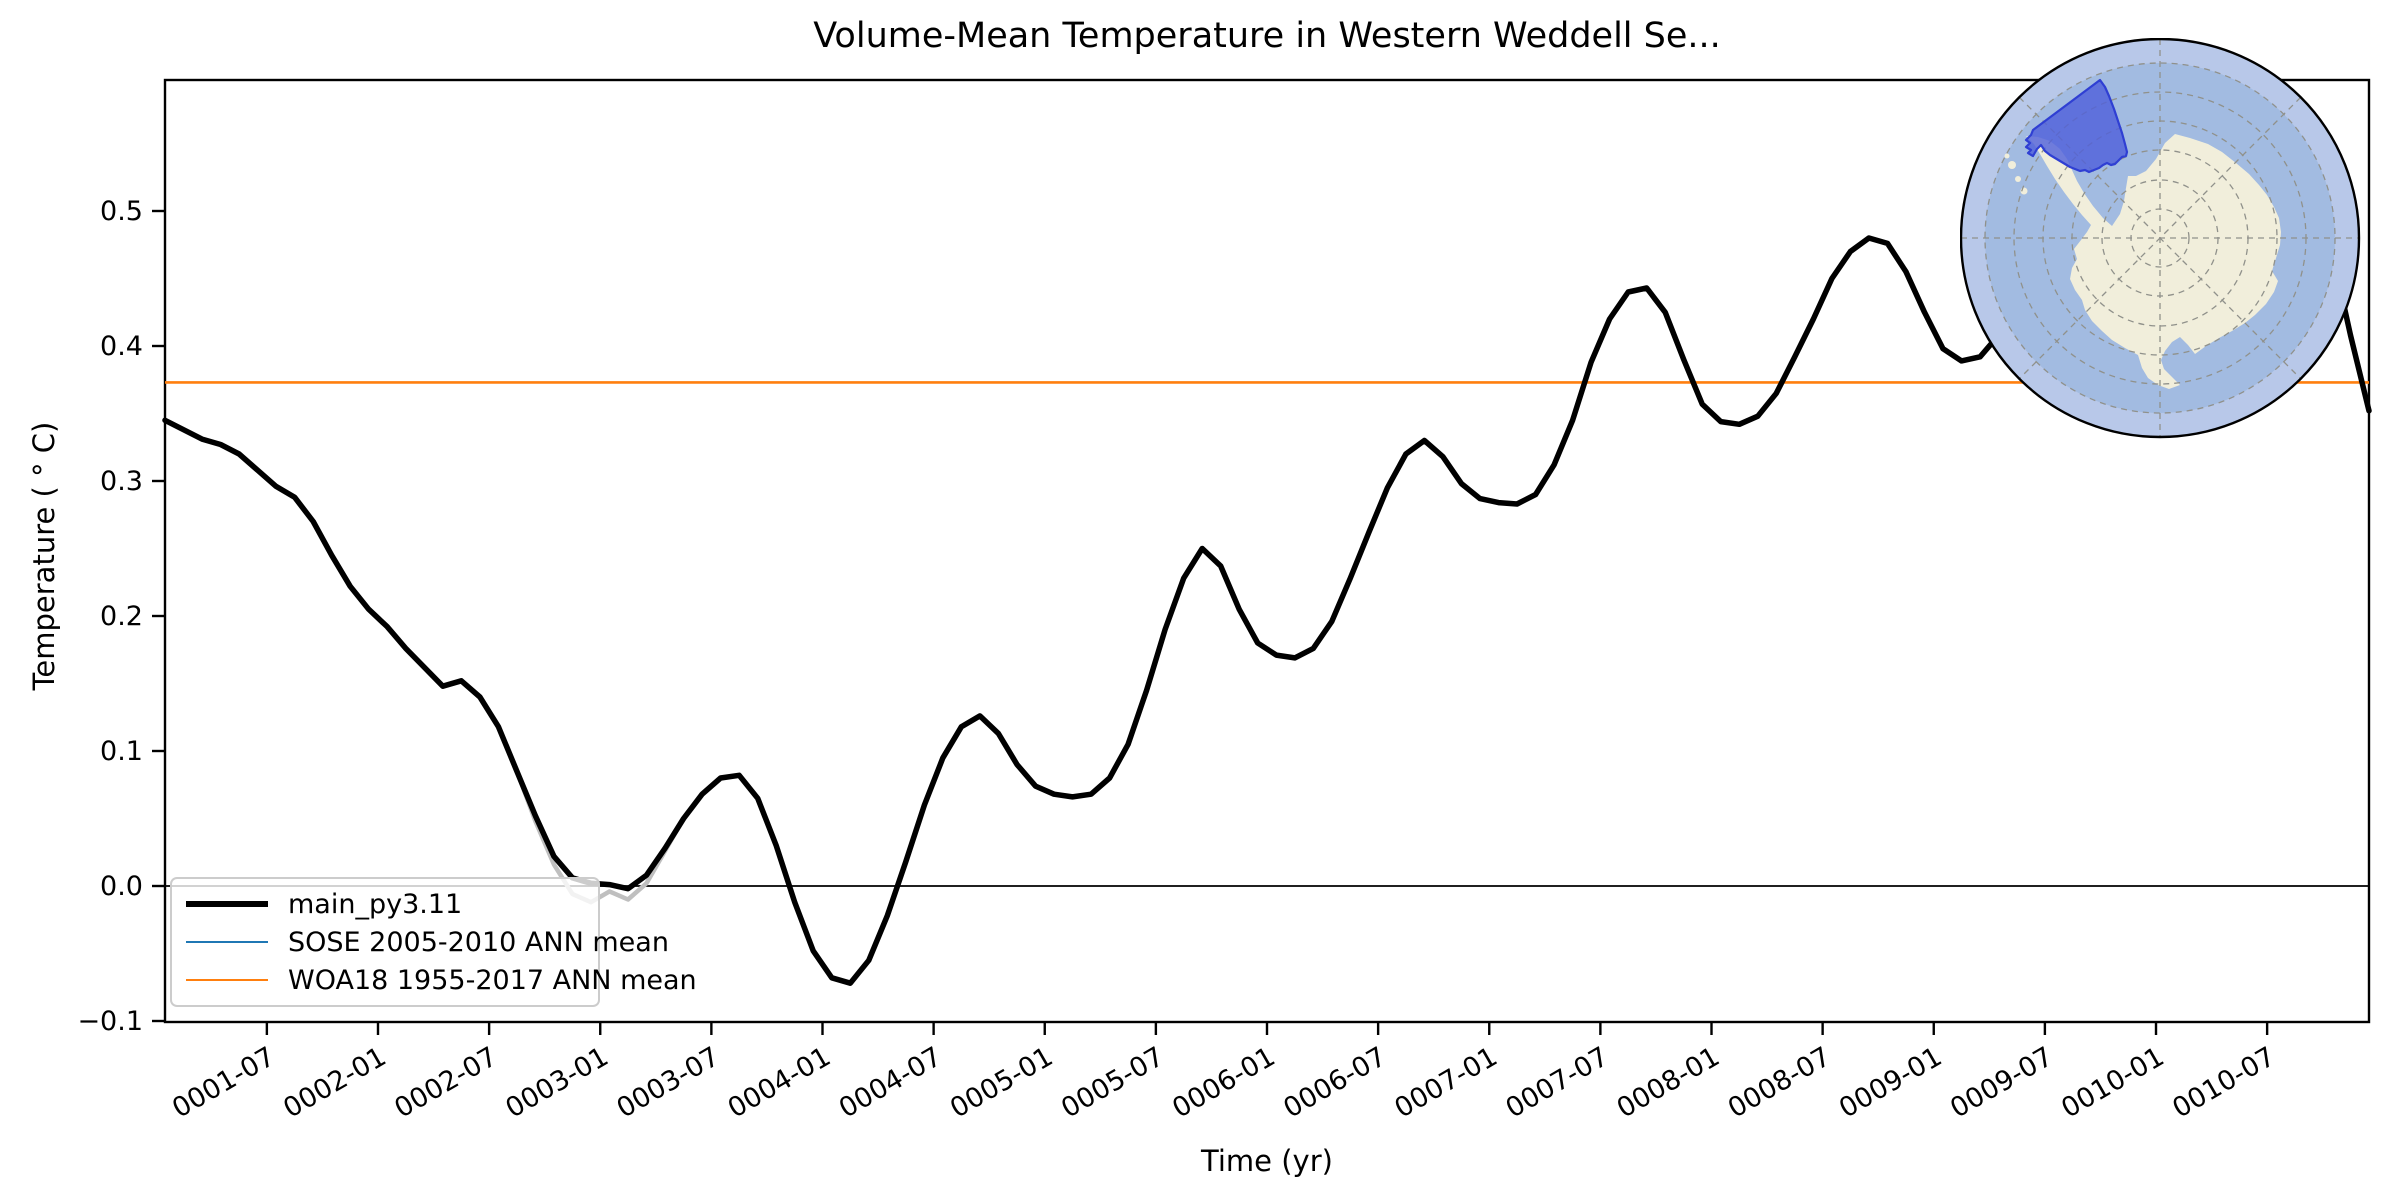 The width and height of the screenshot is (2400, 1200). Describe the element at coordinates (890, 1082) in the screenshot. I see `x-tick-label: 0004-07` at that location.